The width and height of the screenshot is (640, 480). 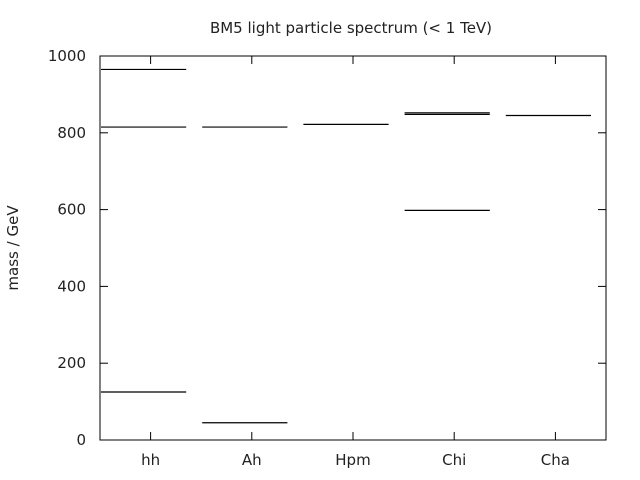 What do you see at coordinates (81, 440) in the screenshot?
I see `y-tick-label: 0` at bounding box center [81, 440].